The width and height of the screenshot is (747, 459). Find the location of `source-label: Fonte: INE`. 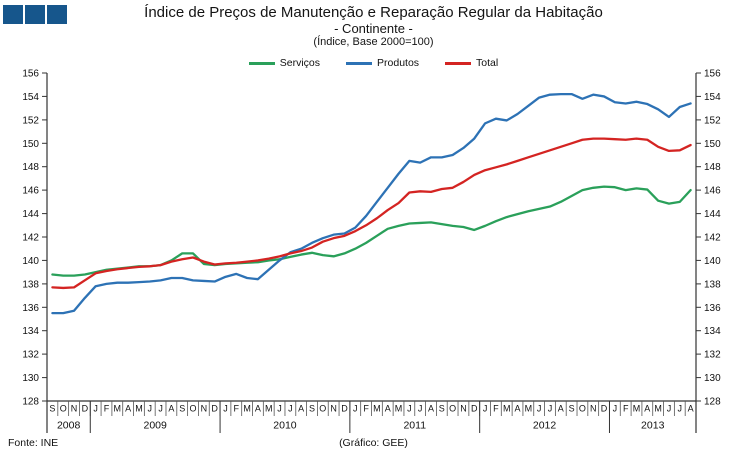

source-label: Fonte: INE is located at coordinates (33, 443).